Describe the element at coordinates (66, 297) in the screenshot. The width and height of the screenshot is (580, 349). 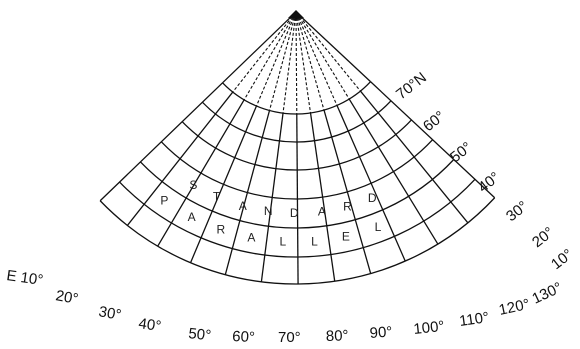
I see `longitude-label: 20°` at that location.